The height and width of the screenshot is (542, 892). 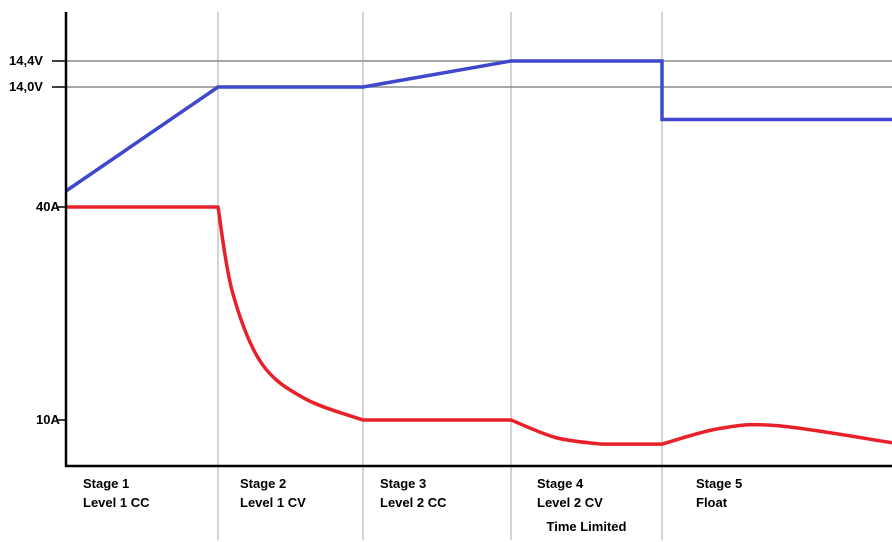 What do you see at coordinates (712, 502) in the screenshot?
I see `stage-mode-5: Float` at bounding box center [712, 502].